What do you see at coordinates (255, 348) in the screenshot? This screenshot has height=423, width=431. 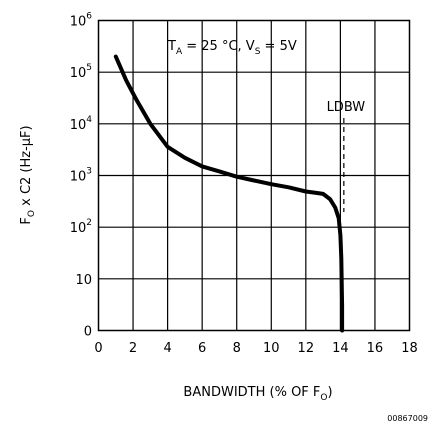 I see `x-axis-ticks: 0 2 4 6 8 10 12 14 16 18` at bounding box center [255, 348].